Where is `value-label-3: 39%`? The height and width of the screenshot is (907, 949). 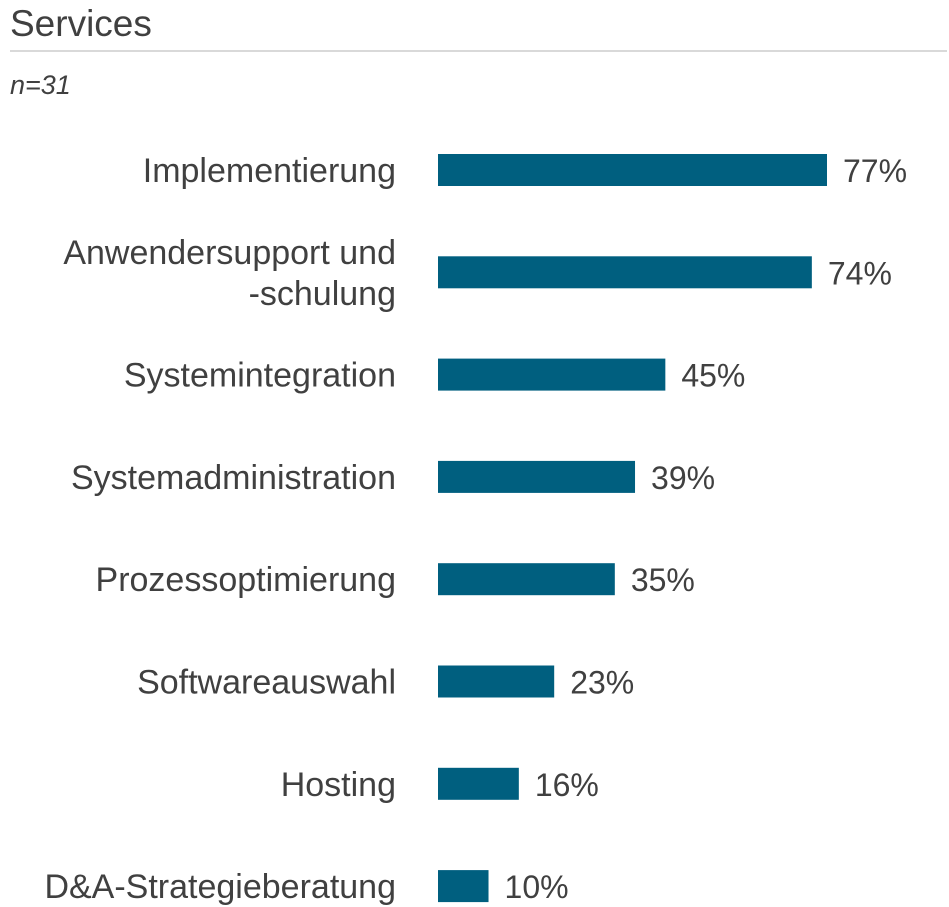 value-label-3: 39% is located at coordinates (683, 478).